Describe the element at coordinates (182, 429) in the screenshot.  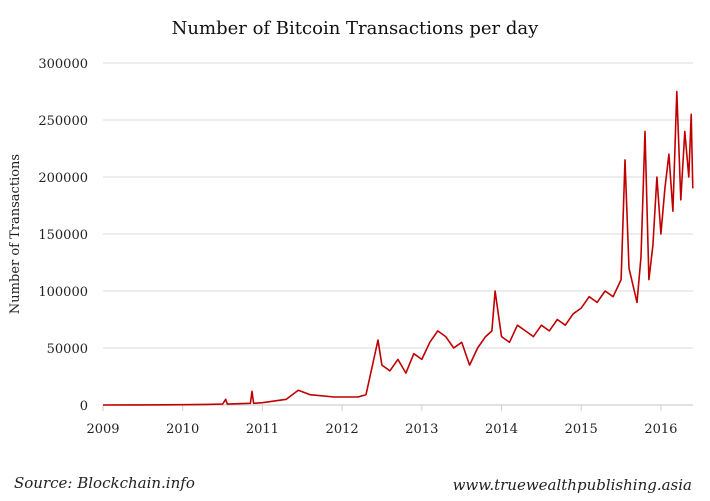
I see `x-tick-label: 2010` at that location.